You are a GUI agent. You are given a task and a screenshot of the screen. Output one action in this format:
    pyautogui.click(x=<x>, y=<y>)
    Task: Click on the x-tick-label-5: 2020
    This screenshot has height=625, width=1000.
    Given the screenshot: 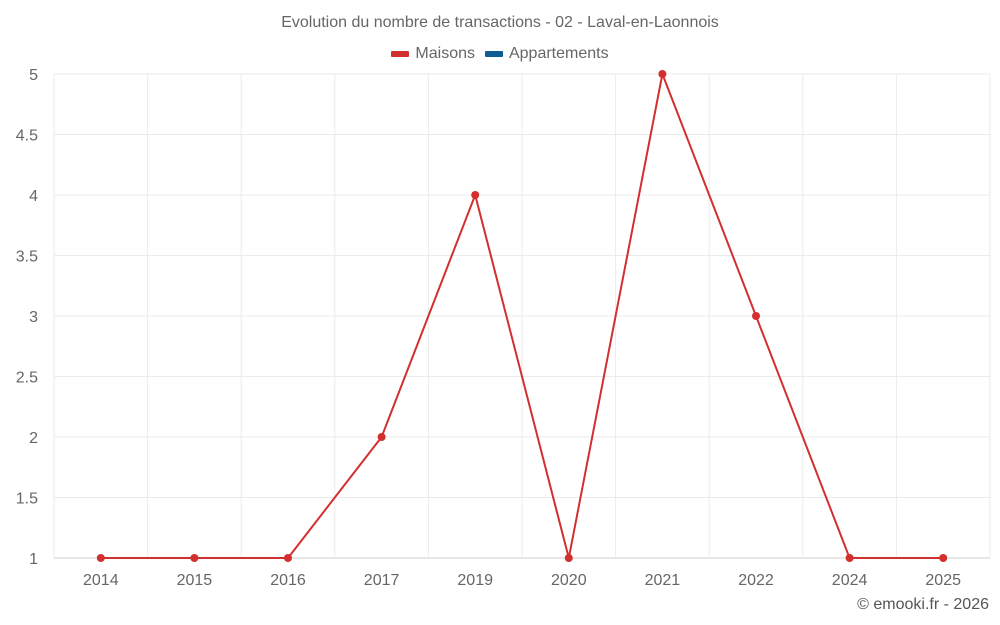 What is the action you would take?
    pyautogui.click(x=569, y=580)
    